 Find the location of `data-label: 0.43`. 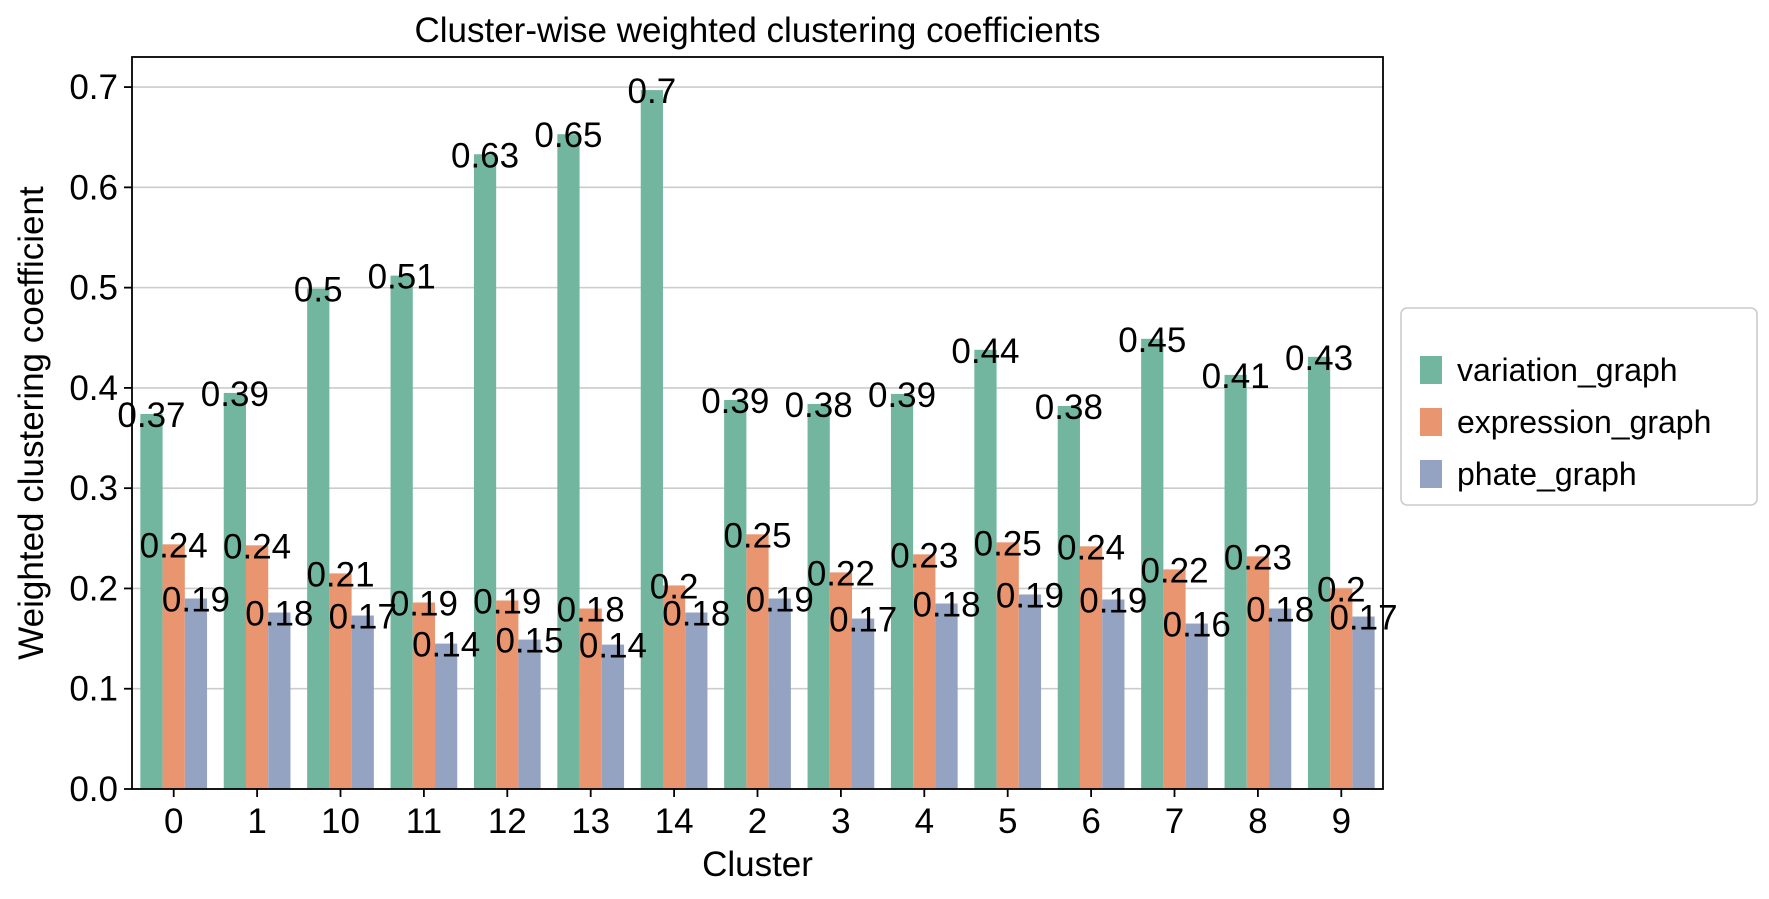

data-label: 0.43 is located at coordinates (1319, 358).